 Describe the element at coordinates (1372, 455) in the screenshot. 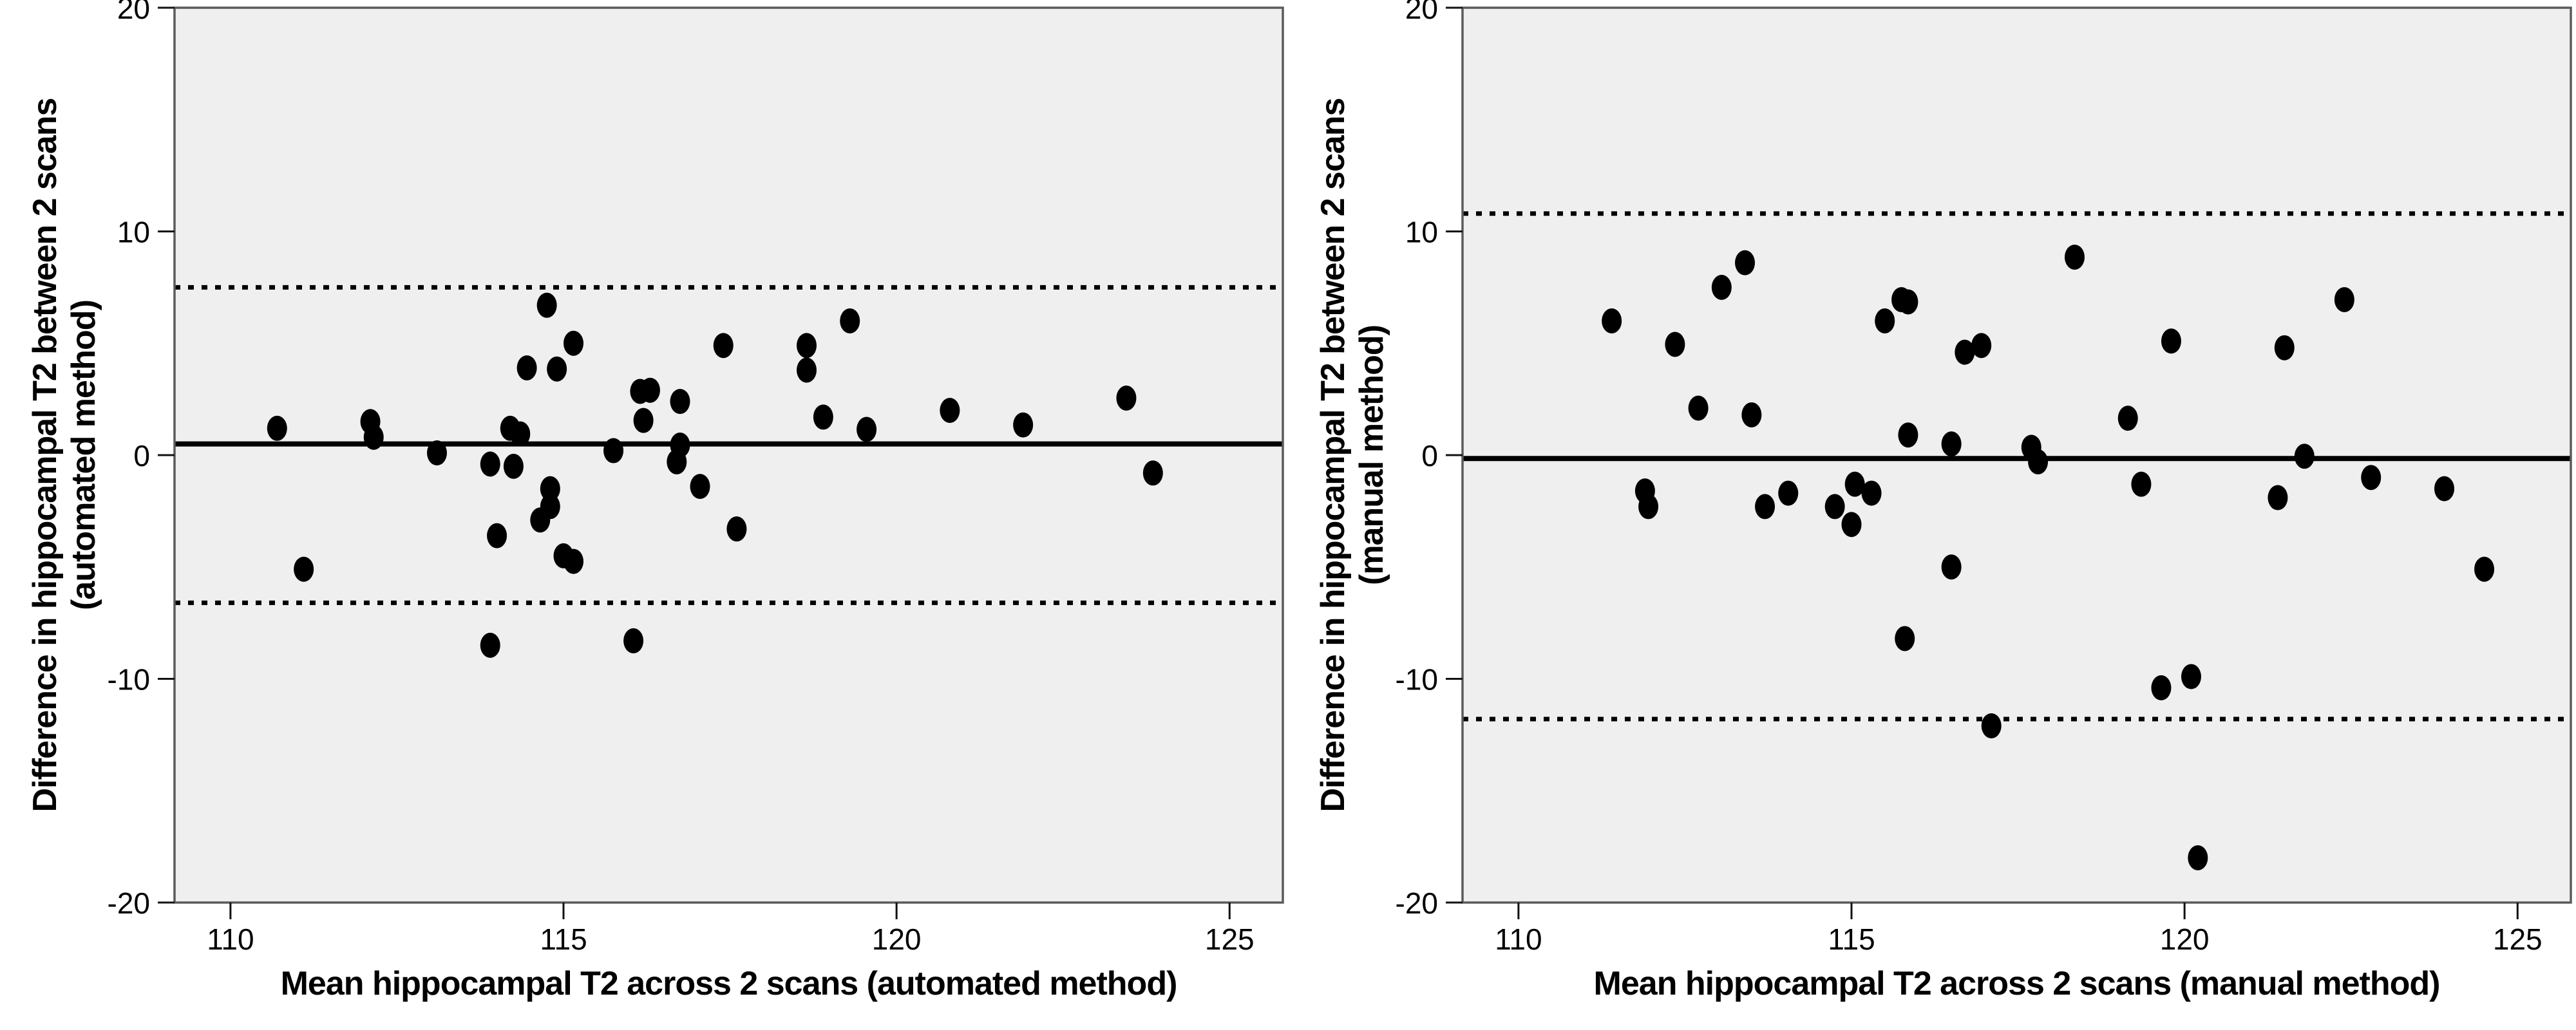

I see `y-axis-title-line2: (manual method)` at that location.